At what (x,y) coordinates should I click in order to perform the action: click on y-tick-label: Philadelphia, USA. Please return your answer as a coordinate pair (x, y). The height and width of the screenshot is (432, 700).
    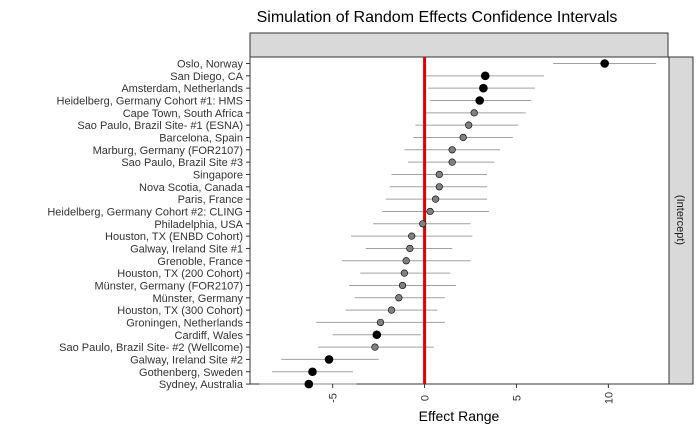
    Looking at the image, I should click on (198, 225).